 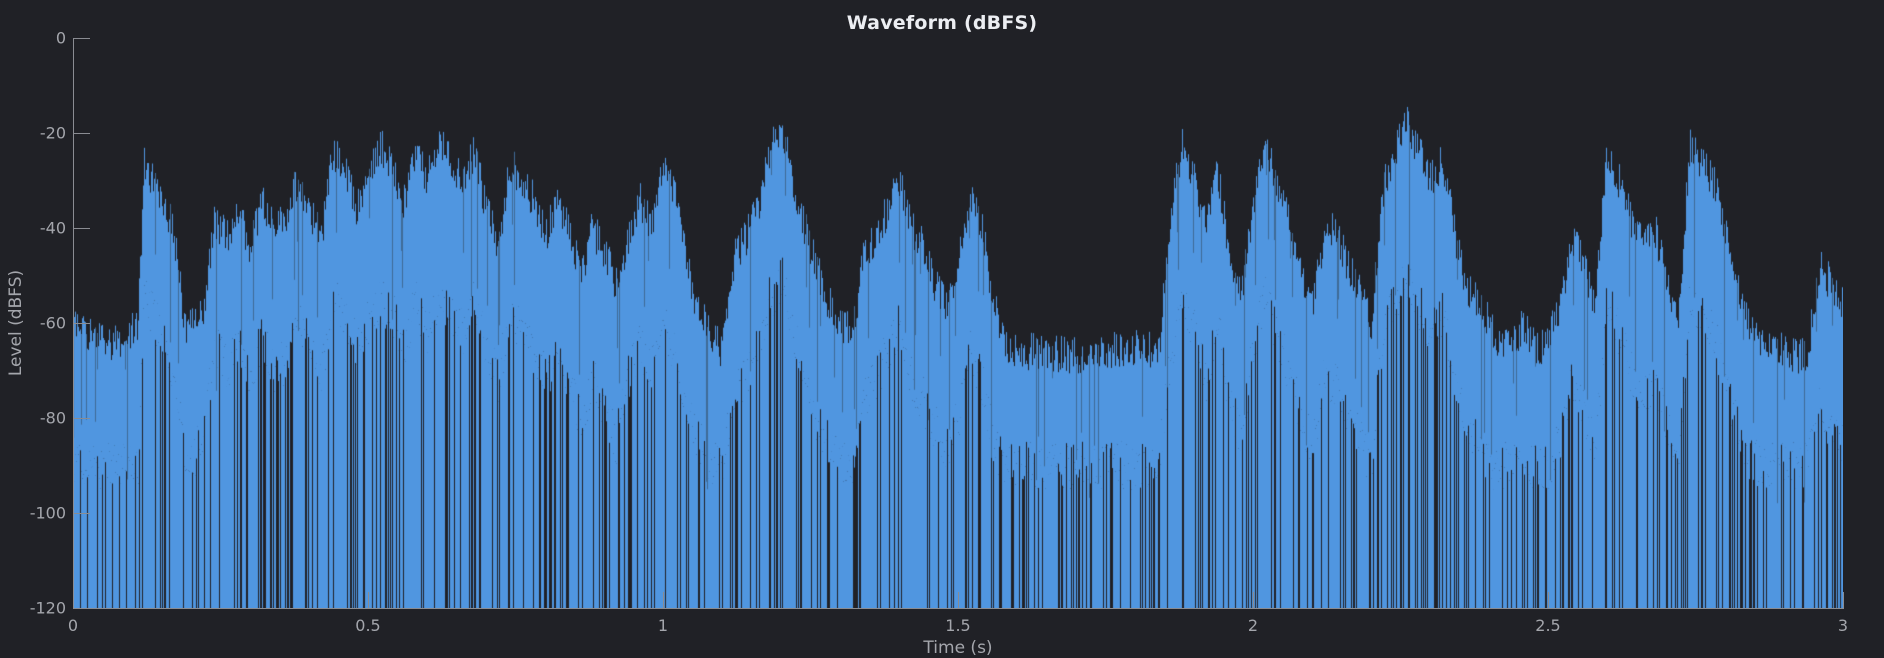 I want to click on x-tick-label: 3, so click(x=1843, y=625).